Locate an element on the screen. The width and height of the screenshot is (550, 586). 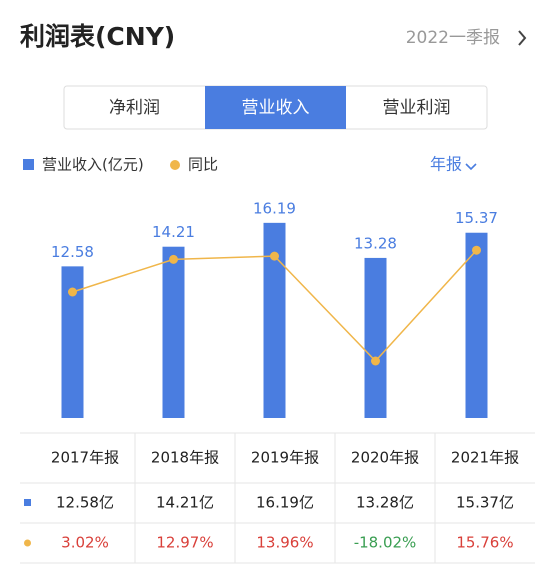
table-cell: 14.21亿 is located at coordinates (185, 503).